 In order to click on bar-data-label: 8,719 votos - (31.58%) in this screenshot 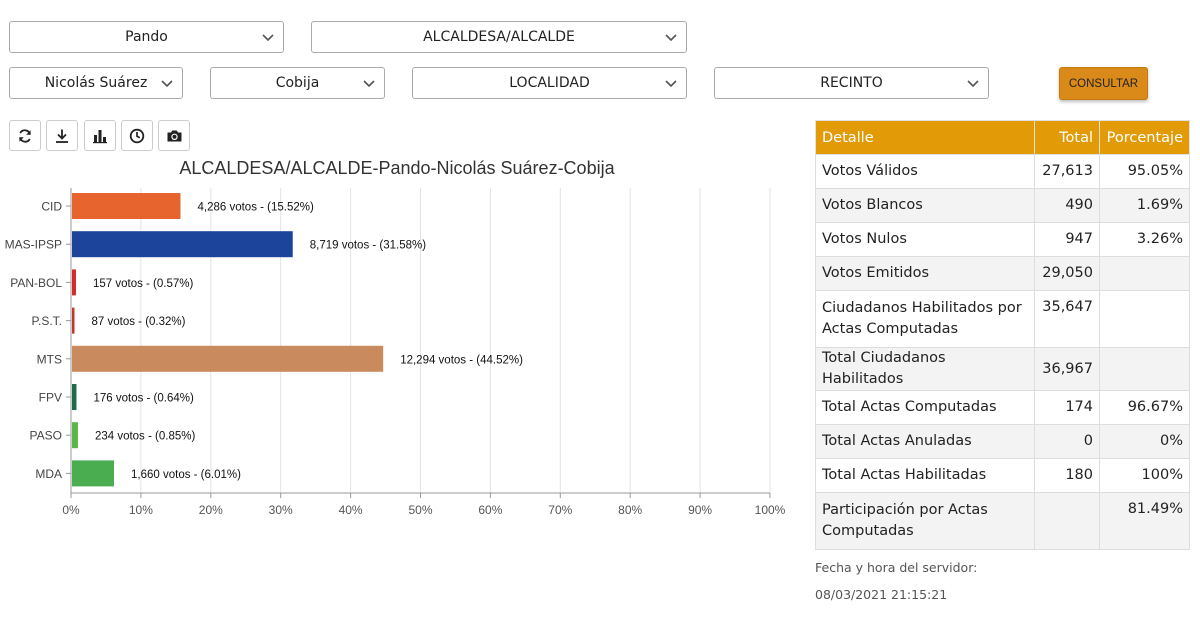, I will do `click(368, 246)`.